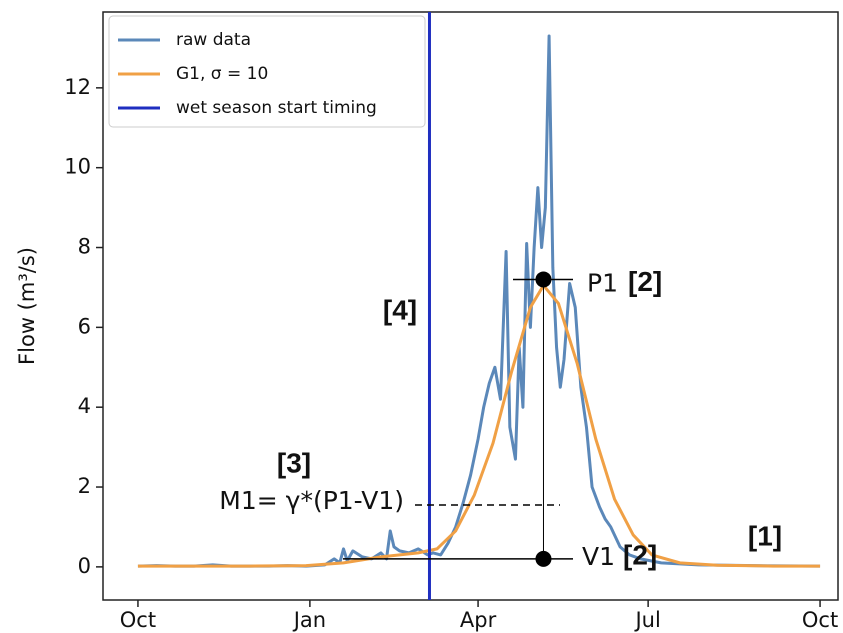 The image size is (843, 633). I want to click on legend-label: wet season start timing, so click(276, 108).